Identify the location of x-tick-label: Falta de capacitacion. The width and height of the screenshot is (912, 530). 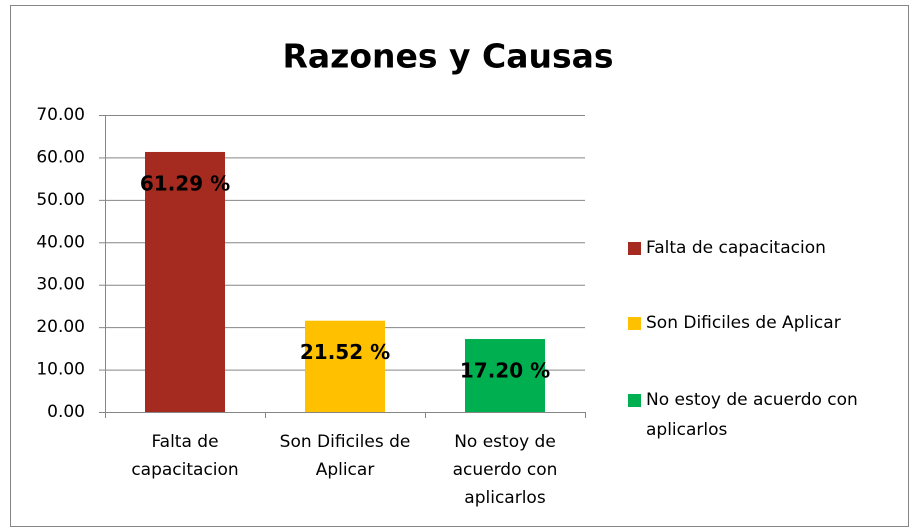
(184, 456).